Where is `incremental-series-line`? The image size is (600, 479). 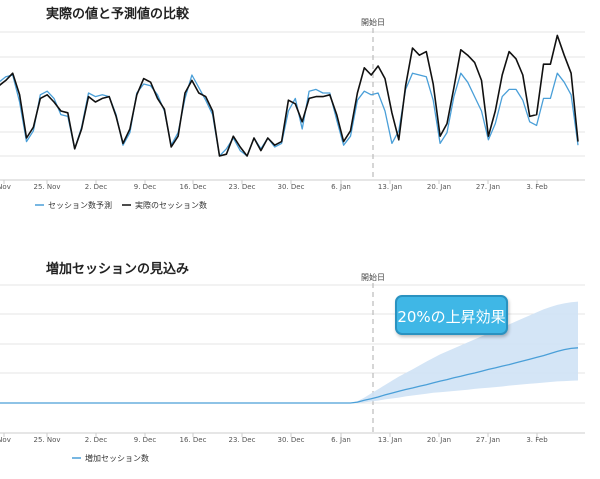
incremental-series-line is located at coordinates (289, 375).